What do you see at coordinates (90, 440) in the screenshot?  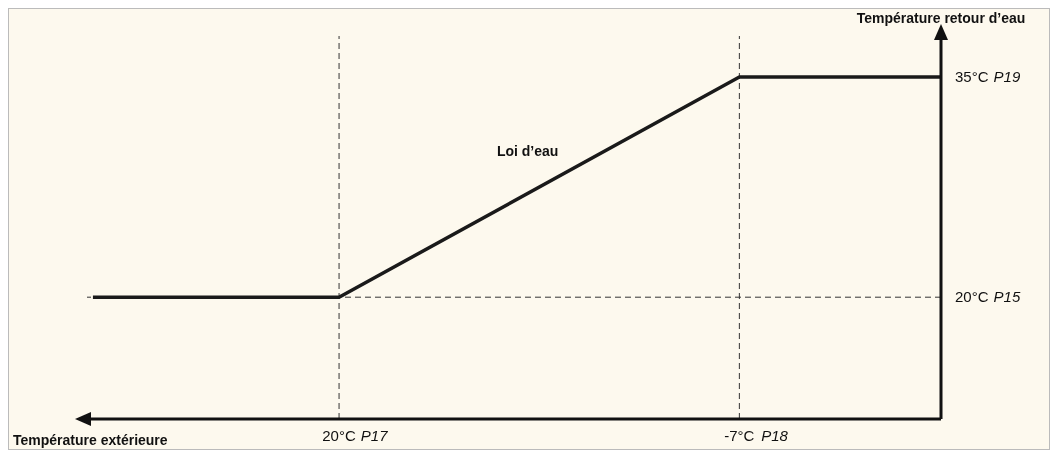 I see `x-axis-title: Température extérieure` at bounding box center [90, 440].